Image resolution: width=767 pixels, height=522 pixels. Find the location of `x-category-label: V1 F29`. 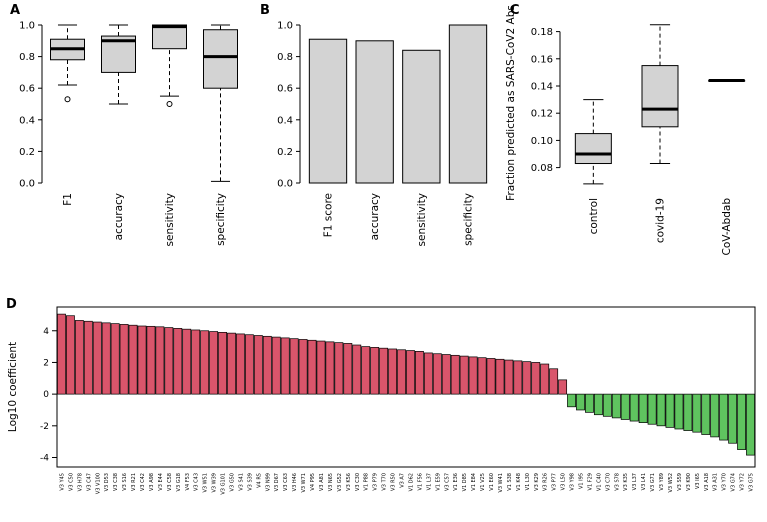

x-category-label: V1 F29 is located at coordinates (590, 481).